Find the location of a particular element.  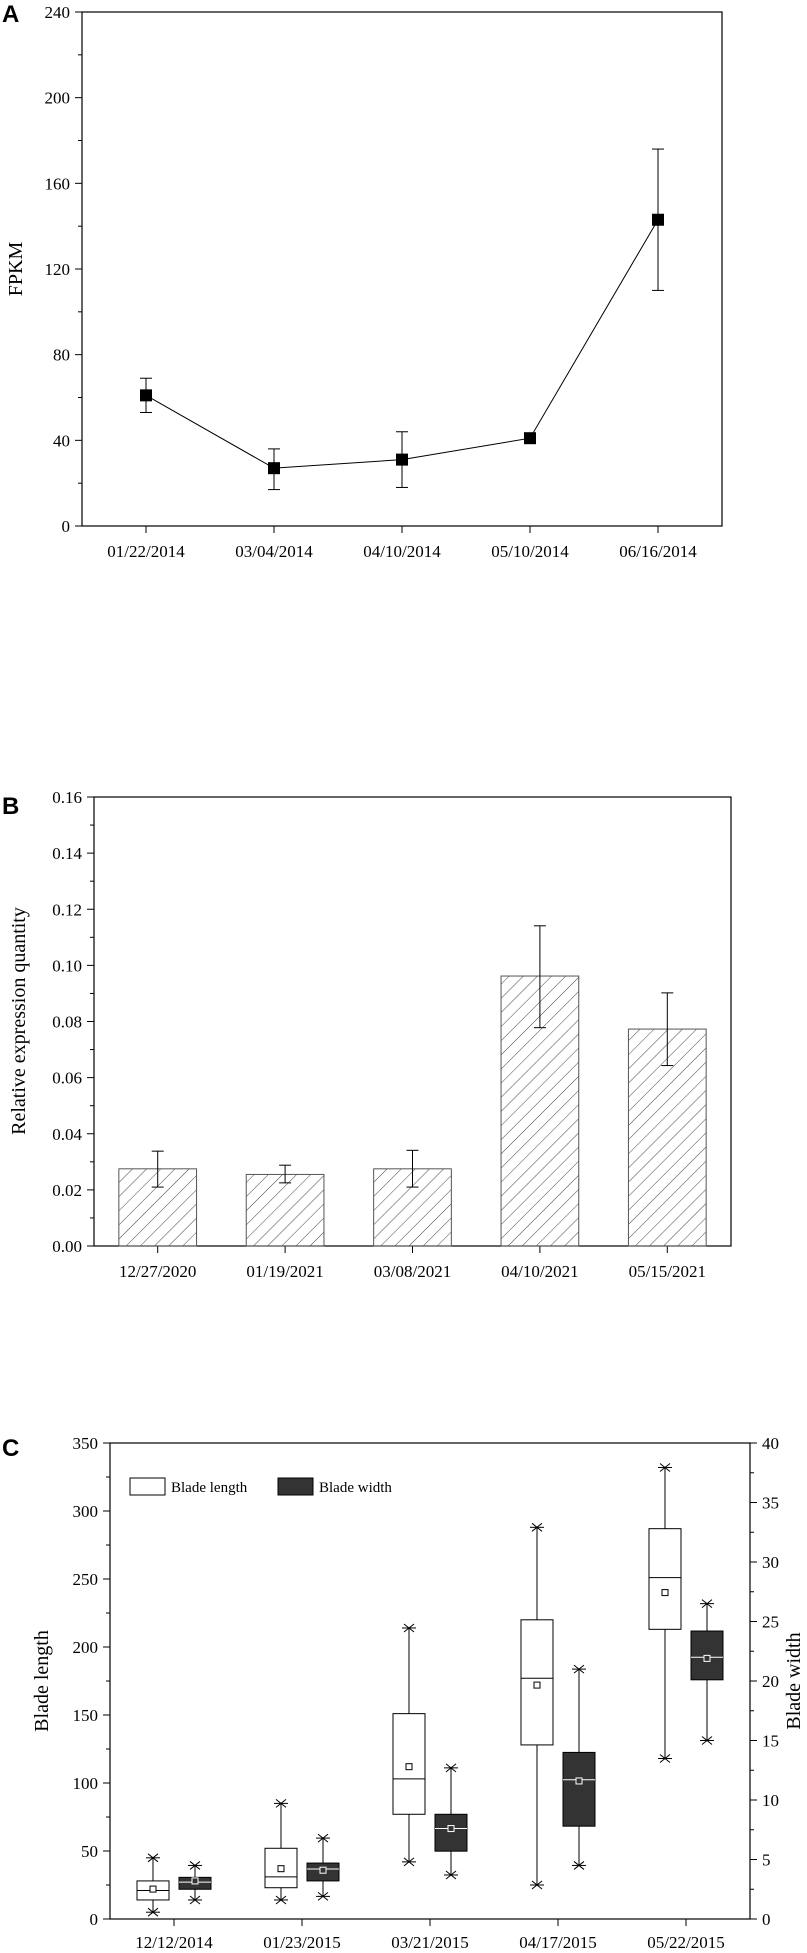

c-y2-tick-label-8: 40 is located at coordinates (770, 1443).